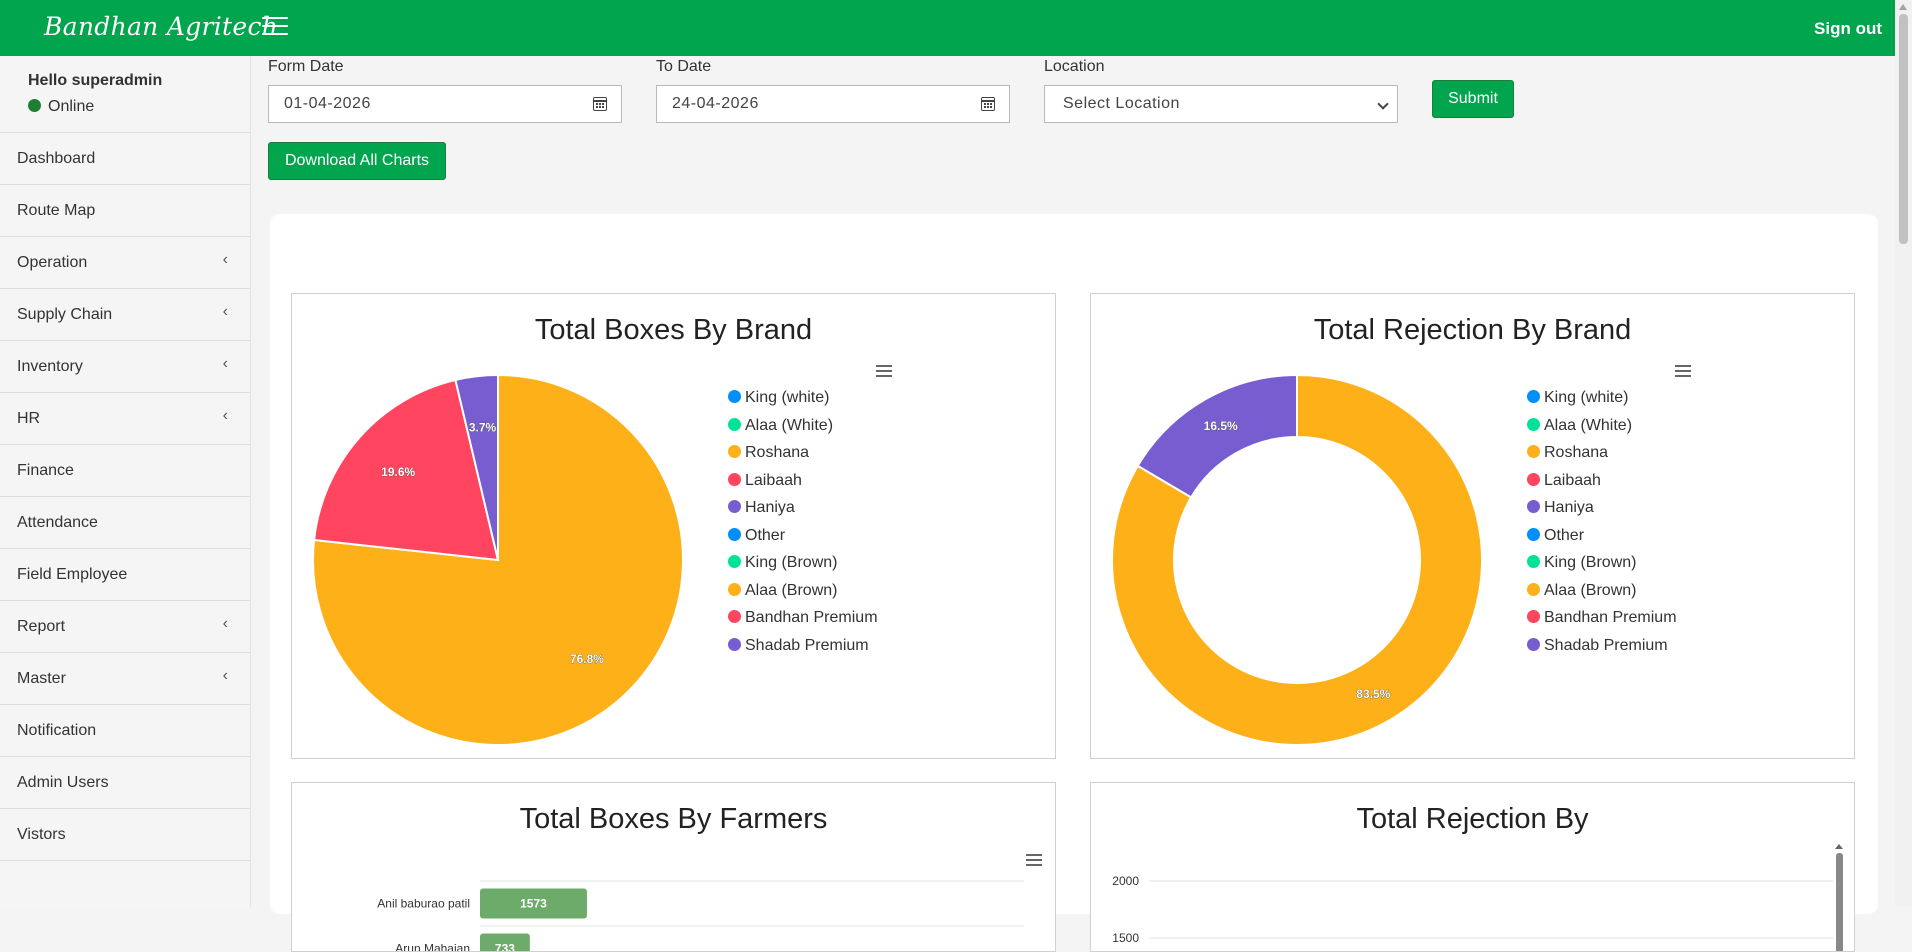 The image size is (1912, 952). Describe the element at coordinates (125, 159) in the screenshot. I see `sidebar-item-dashboard: Dashboard` at that location.